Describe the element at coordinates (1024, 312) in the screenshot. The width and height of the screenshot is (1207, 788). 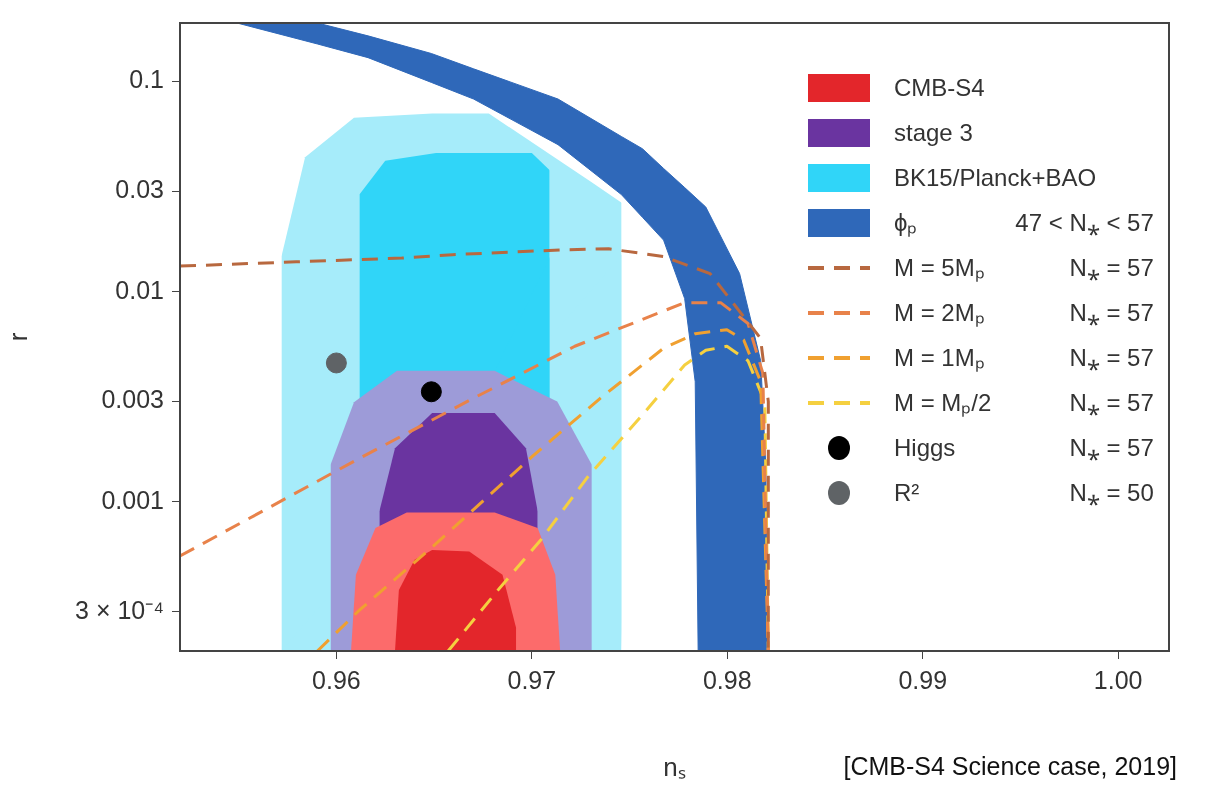
I see `text: M = 2Mₚ N⁎ = 57` at that location.